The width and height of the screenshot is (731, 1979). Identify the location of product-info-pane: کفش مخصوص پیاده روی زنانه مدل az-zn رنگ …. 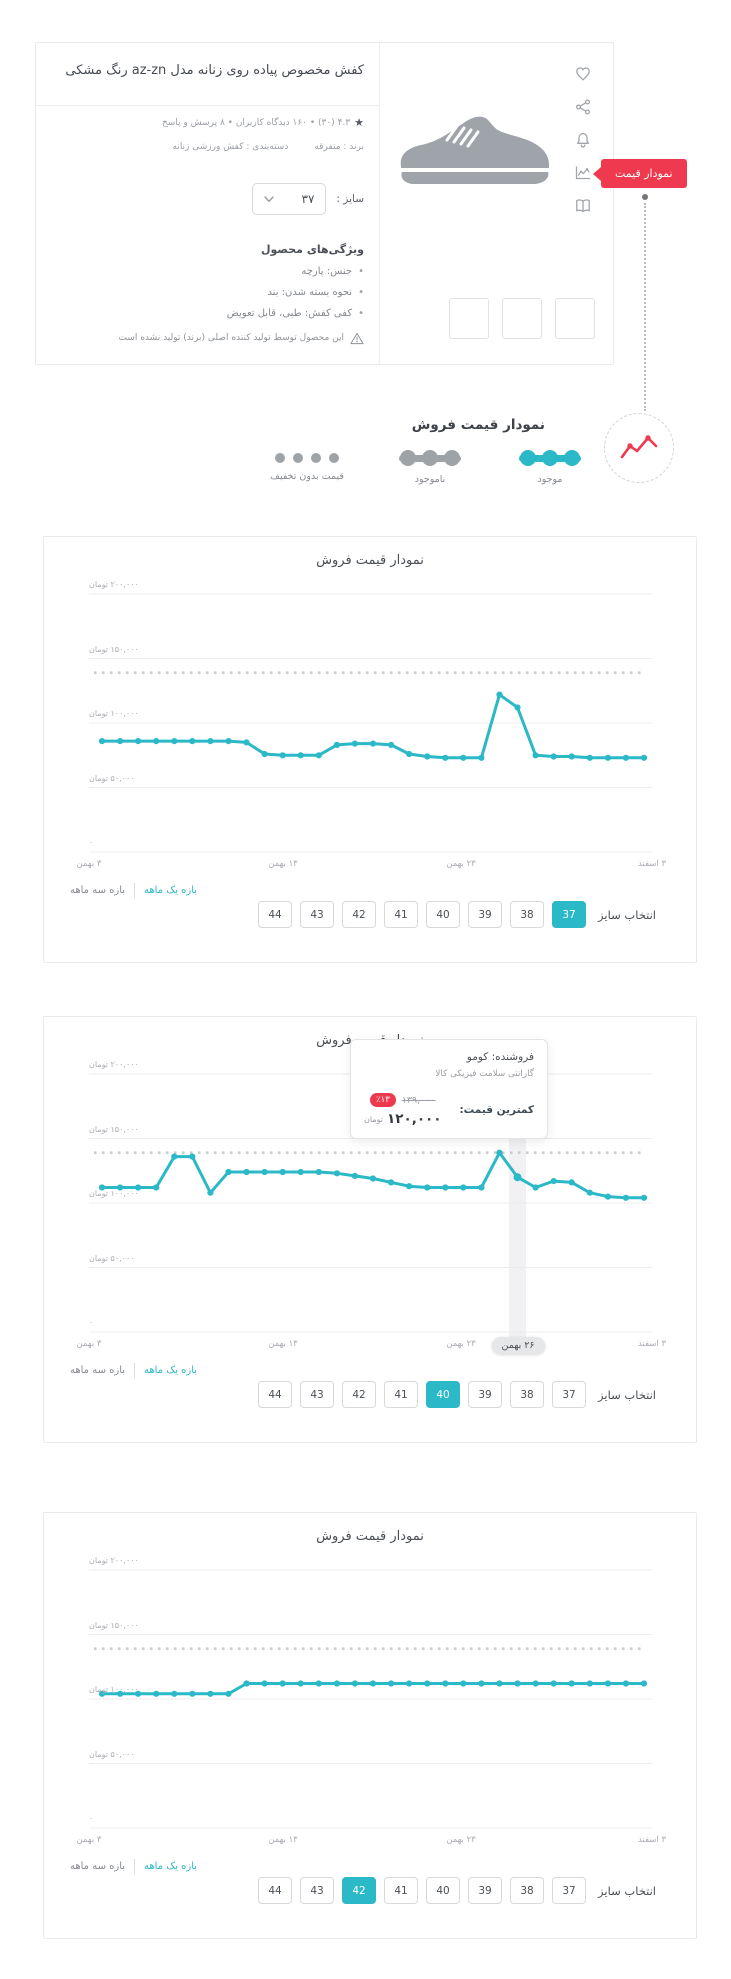
(207, 203).